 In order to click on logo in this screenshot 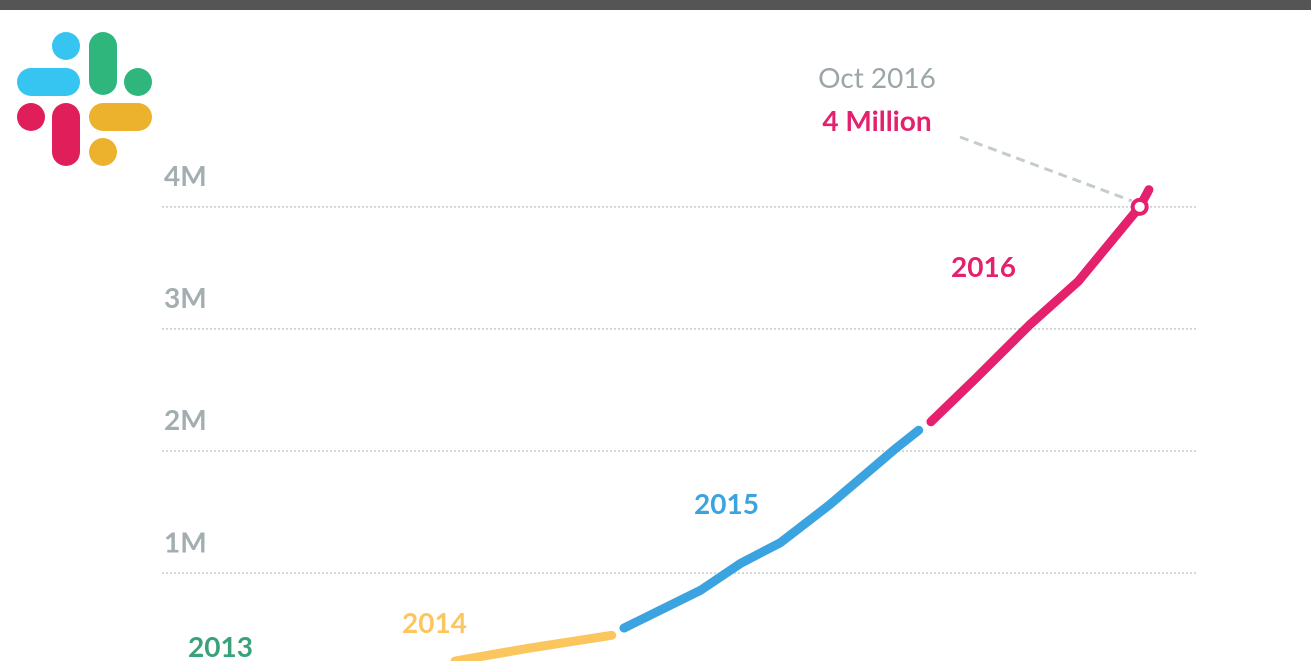, I will do `click(84, 99)`.